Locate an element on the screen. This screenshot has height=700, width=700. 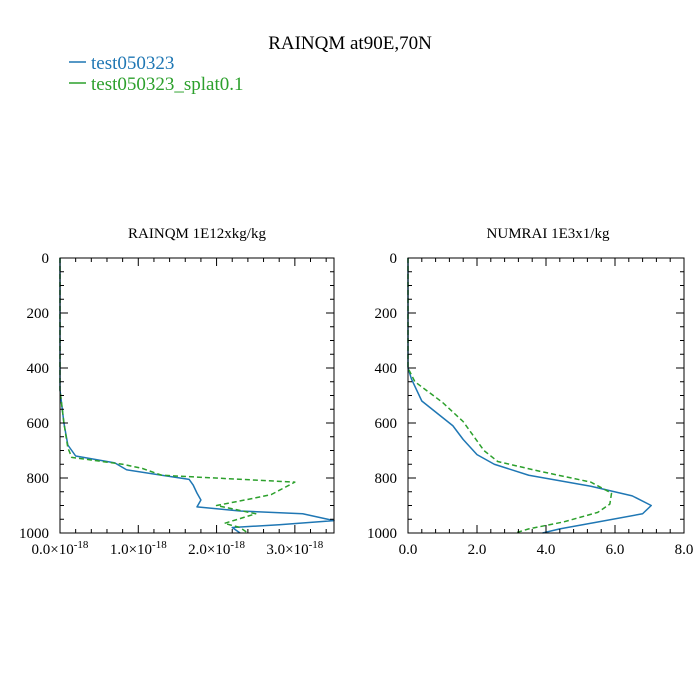
legend: test050323 test050323_splat0.1 is located at coordinates (156, 74).